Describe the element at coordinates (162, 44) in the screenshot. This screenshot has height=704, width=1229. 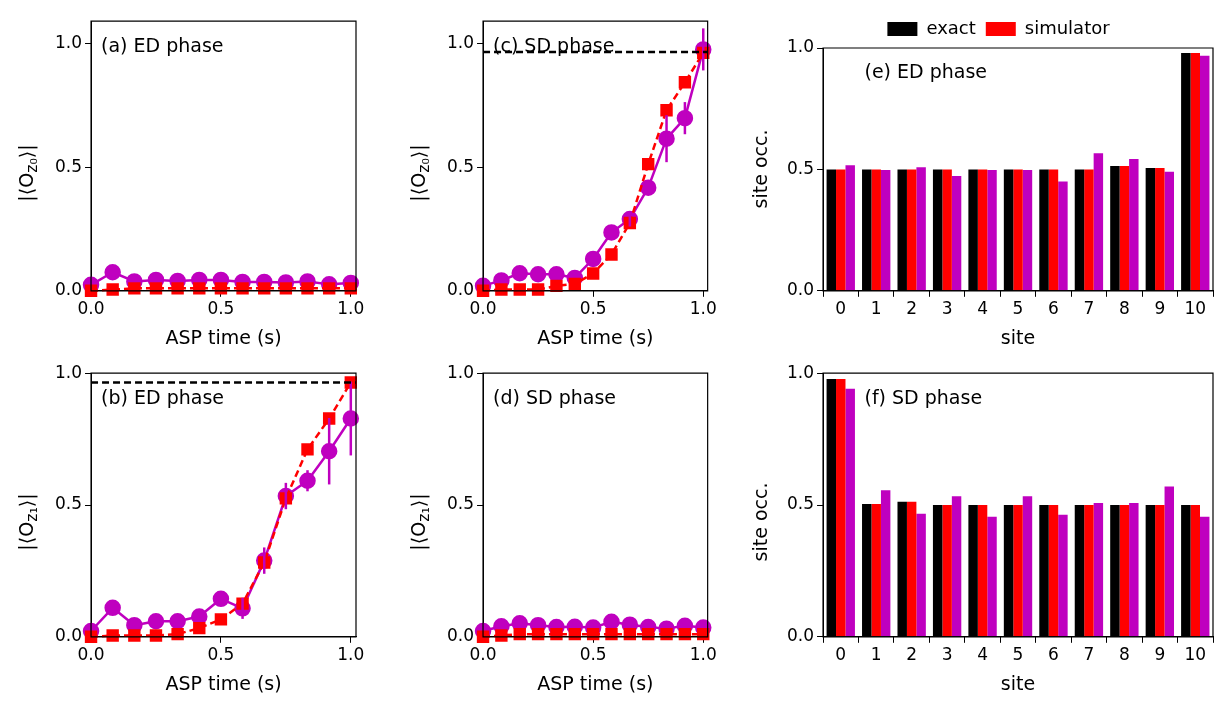
I see `annotation: (a) ED phase` at that location.